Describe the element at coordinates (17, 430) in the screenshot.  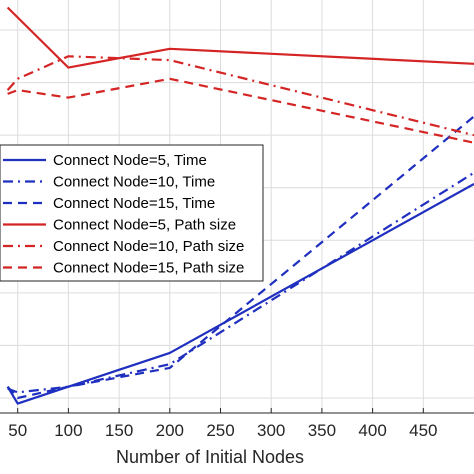
I see `x-tick-label-0: 50` at that location.